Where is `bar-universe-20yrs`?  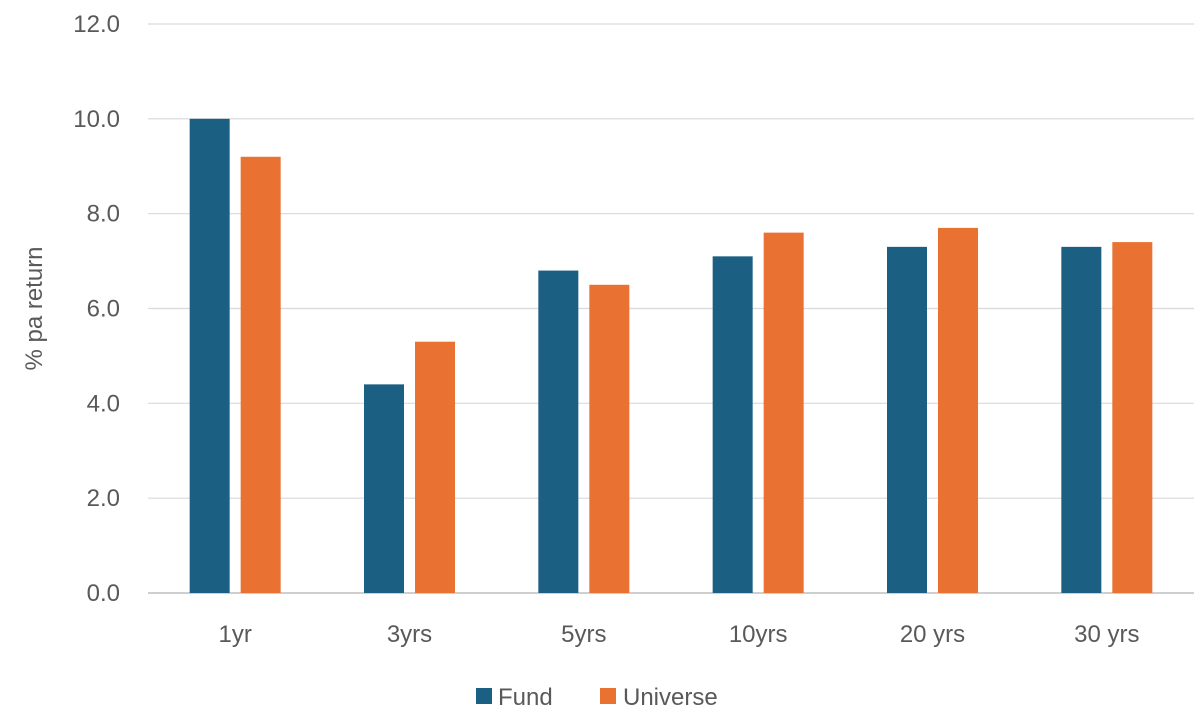
bar-universe-20yrs is located at coordinates (958, 410).